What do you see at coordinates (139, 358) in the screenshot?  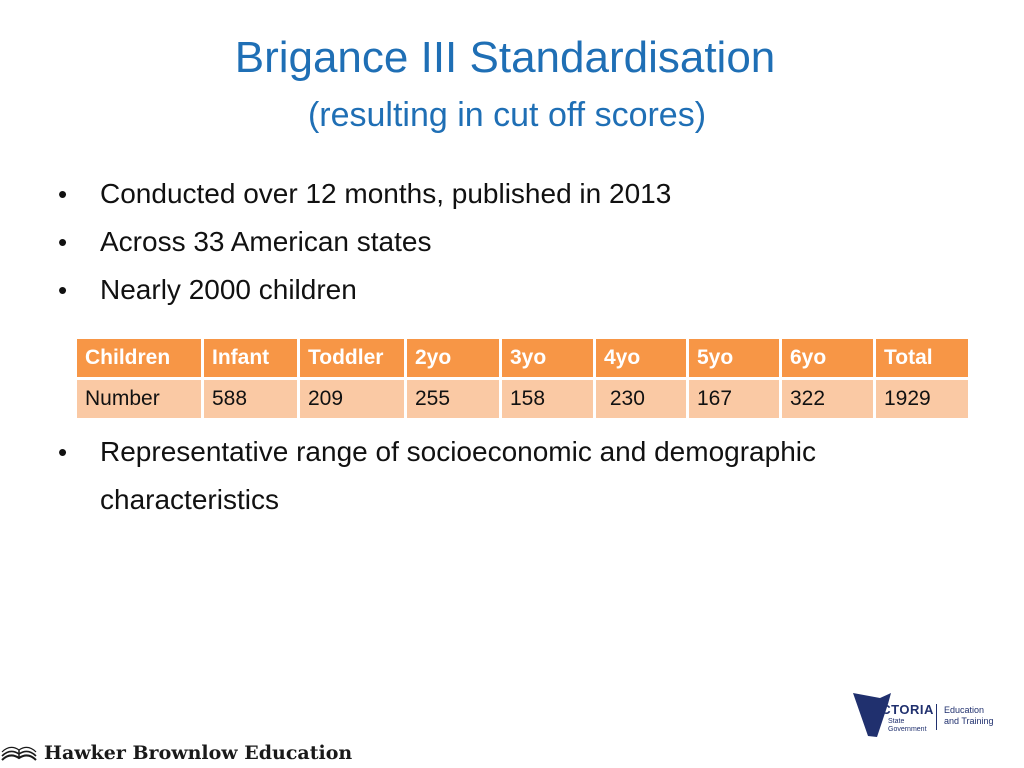 I see `table-header-cell: Children` at bounding box center [139, 358].